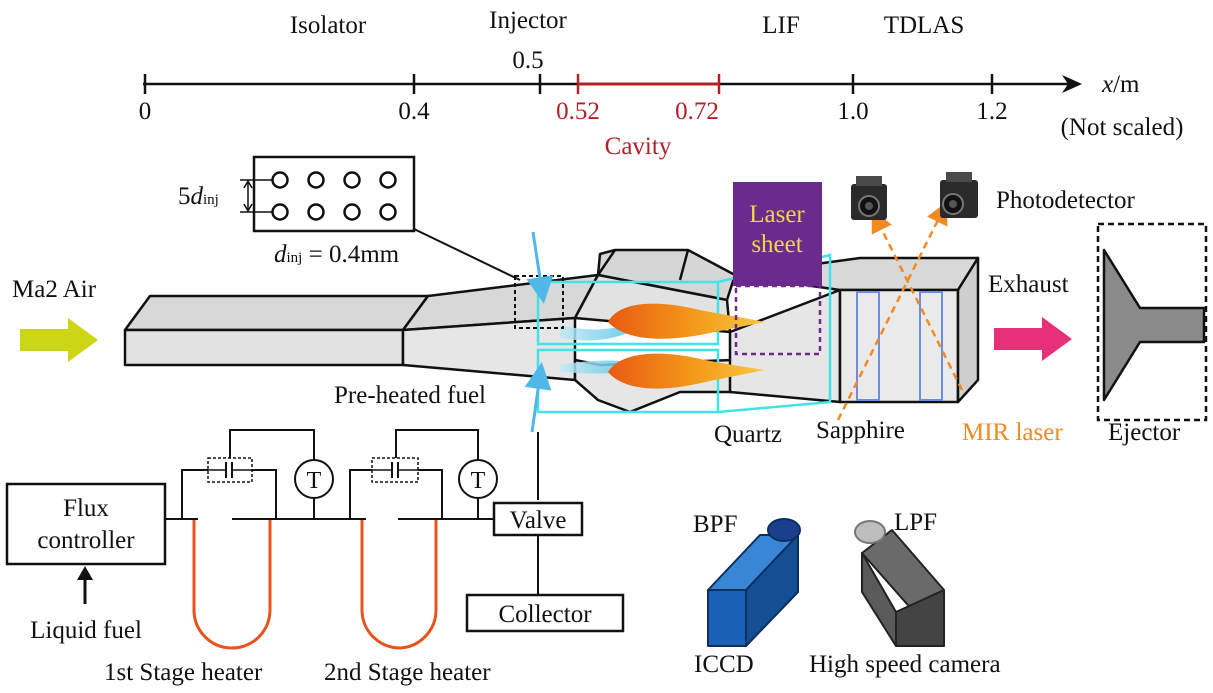 This screenshot has height=693, width=1213. Describe the element at coordinates (870, 532) in the screenshot. I see `lpf-filter` at that location.